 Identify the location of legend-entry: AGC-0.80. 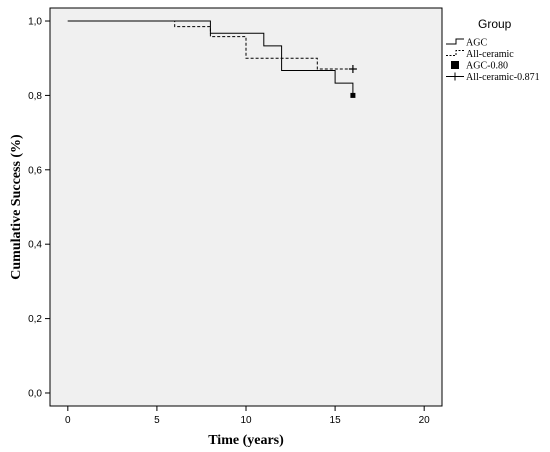
(479, 66).